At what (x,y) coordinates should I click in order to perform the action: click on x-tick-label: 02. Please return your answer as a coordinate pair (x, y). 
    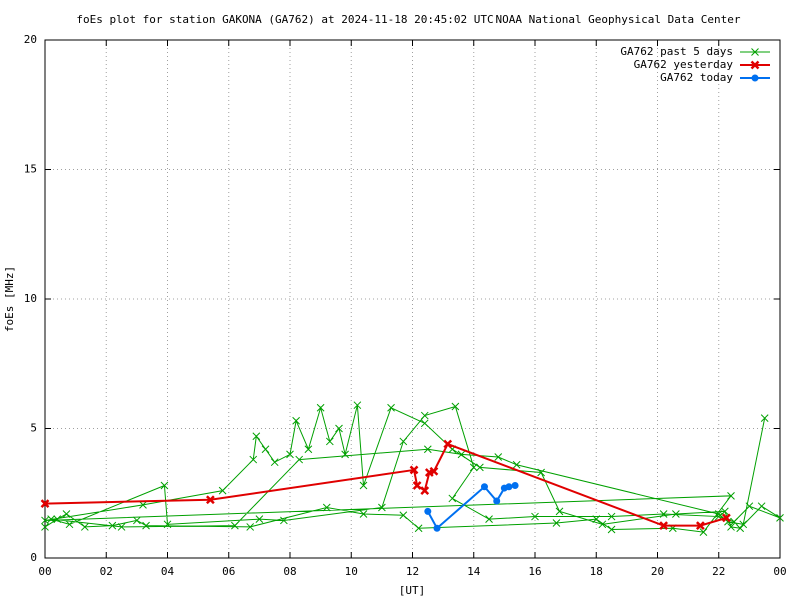
    Looking at the image, I should click on (106, 571).